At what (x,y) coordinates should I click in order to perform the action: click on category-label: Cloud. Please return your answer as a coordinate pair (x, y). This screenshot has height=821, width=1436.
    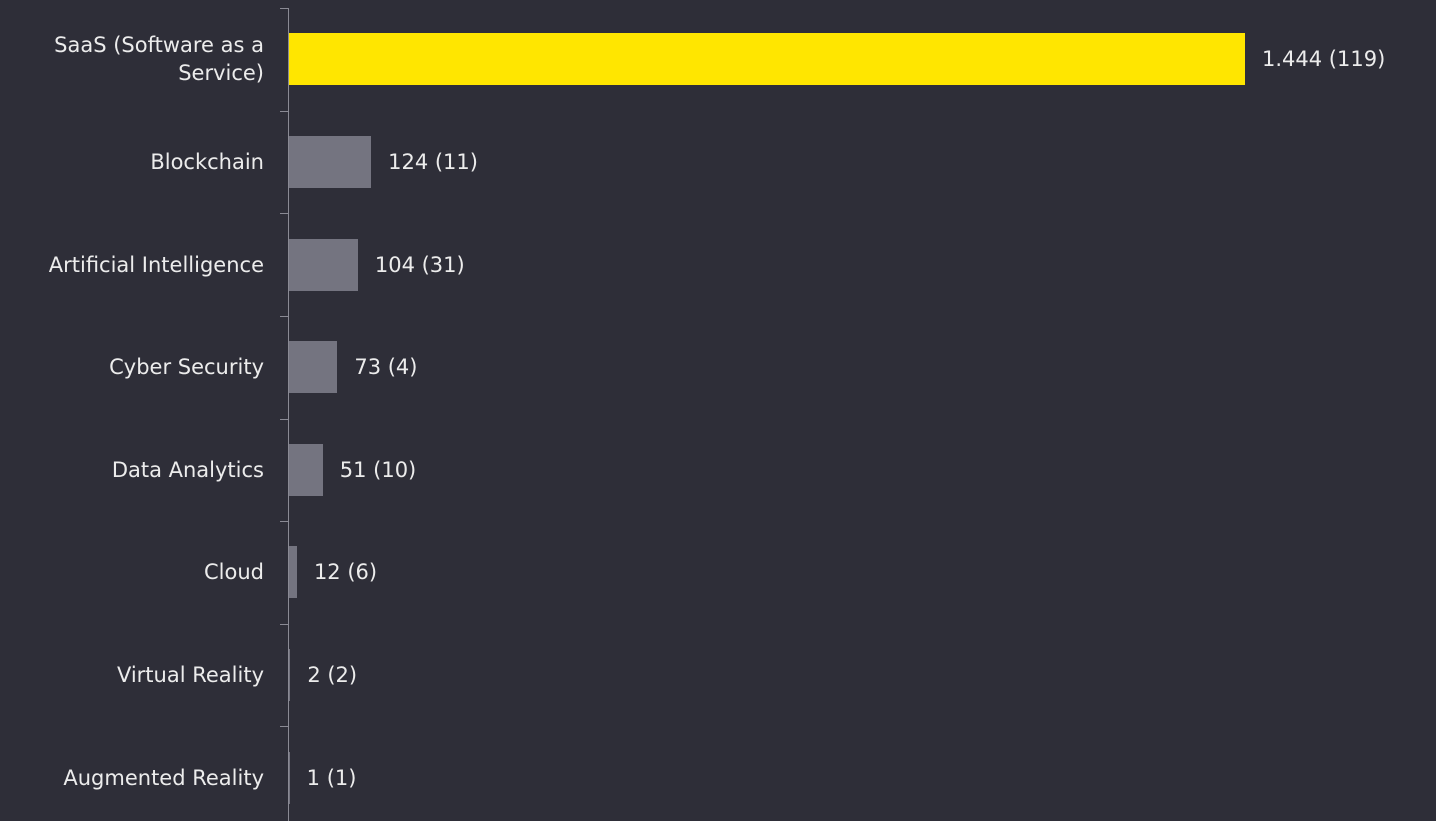
    Looking at the image, I should click on (234, 572).